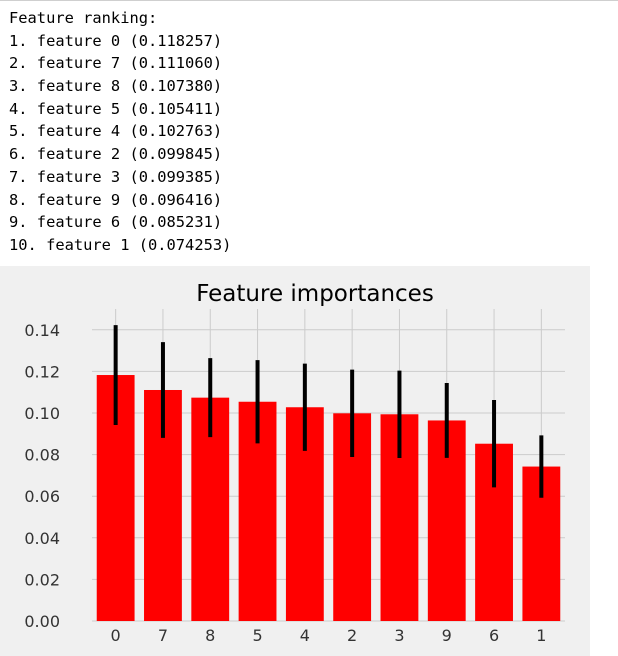  I want to click on ranking-line-2: 2. feature 7 (0.111060), so click(116, 63).